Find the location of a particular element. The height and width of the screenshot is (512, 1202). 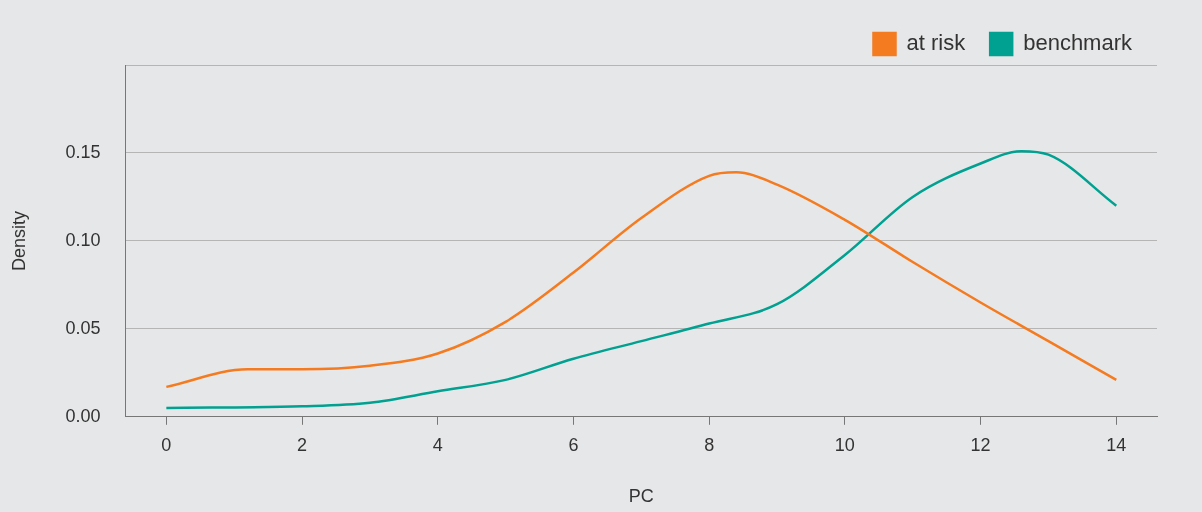

y-tick-label: 0.05 is located at coordinates (83, 327).